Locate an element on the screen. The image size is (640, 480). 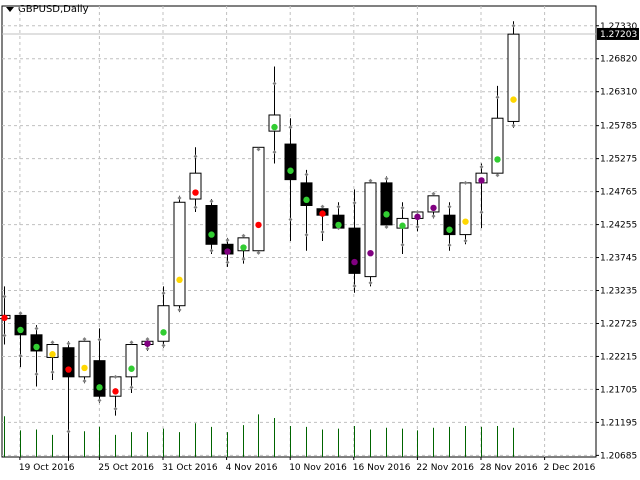
y-tick-label: 1.25275 is located at coordinates (618, 160).